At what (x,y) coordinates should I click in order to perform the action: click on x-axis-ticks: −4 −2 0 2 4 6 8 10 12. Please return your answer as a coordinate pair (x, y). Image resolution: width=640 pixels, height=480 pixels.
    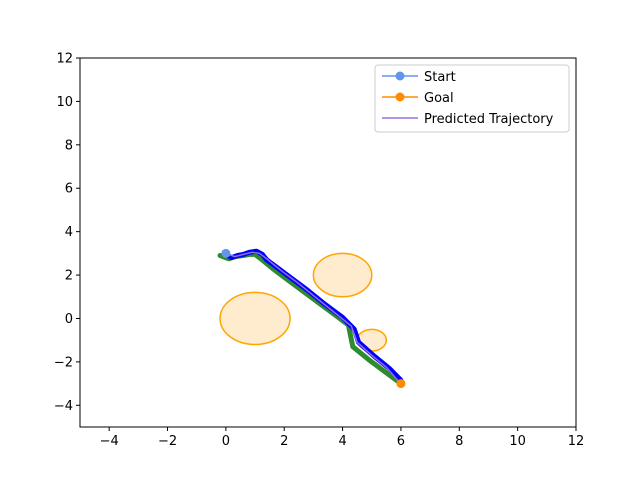
    Looking at the image, I should click on (342, 438).